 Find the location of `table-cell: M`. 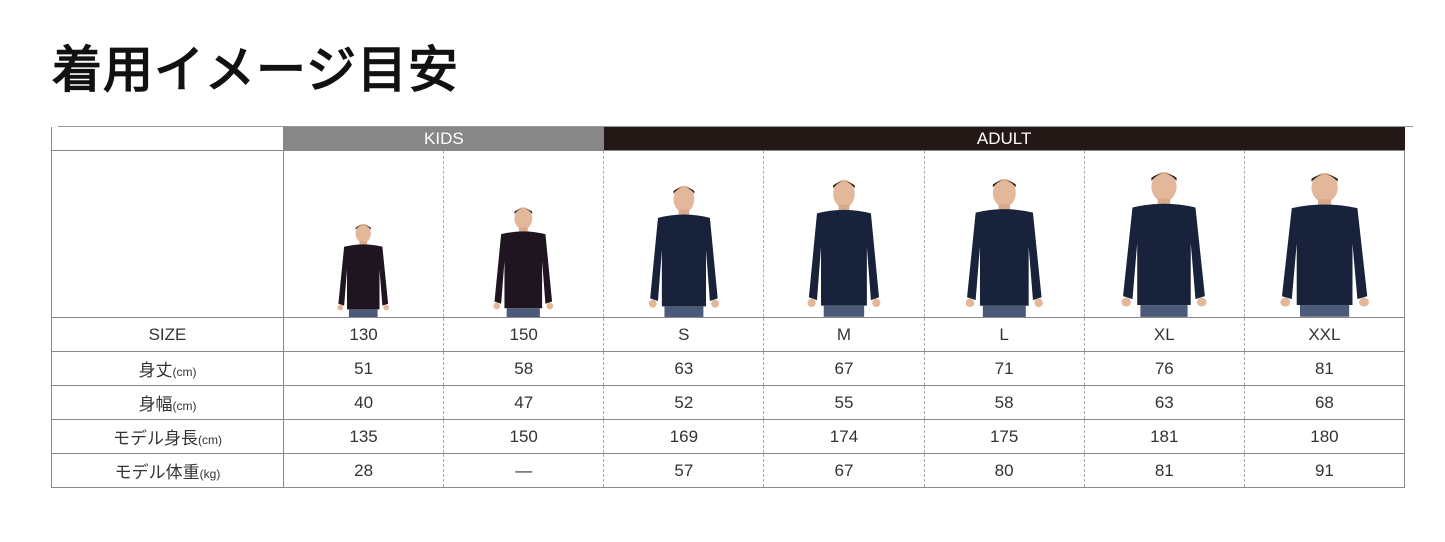

table-cell: M is located at coordinates (844, 334).